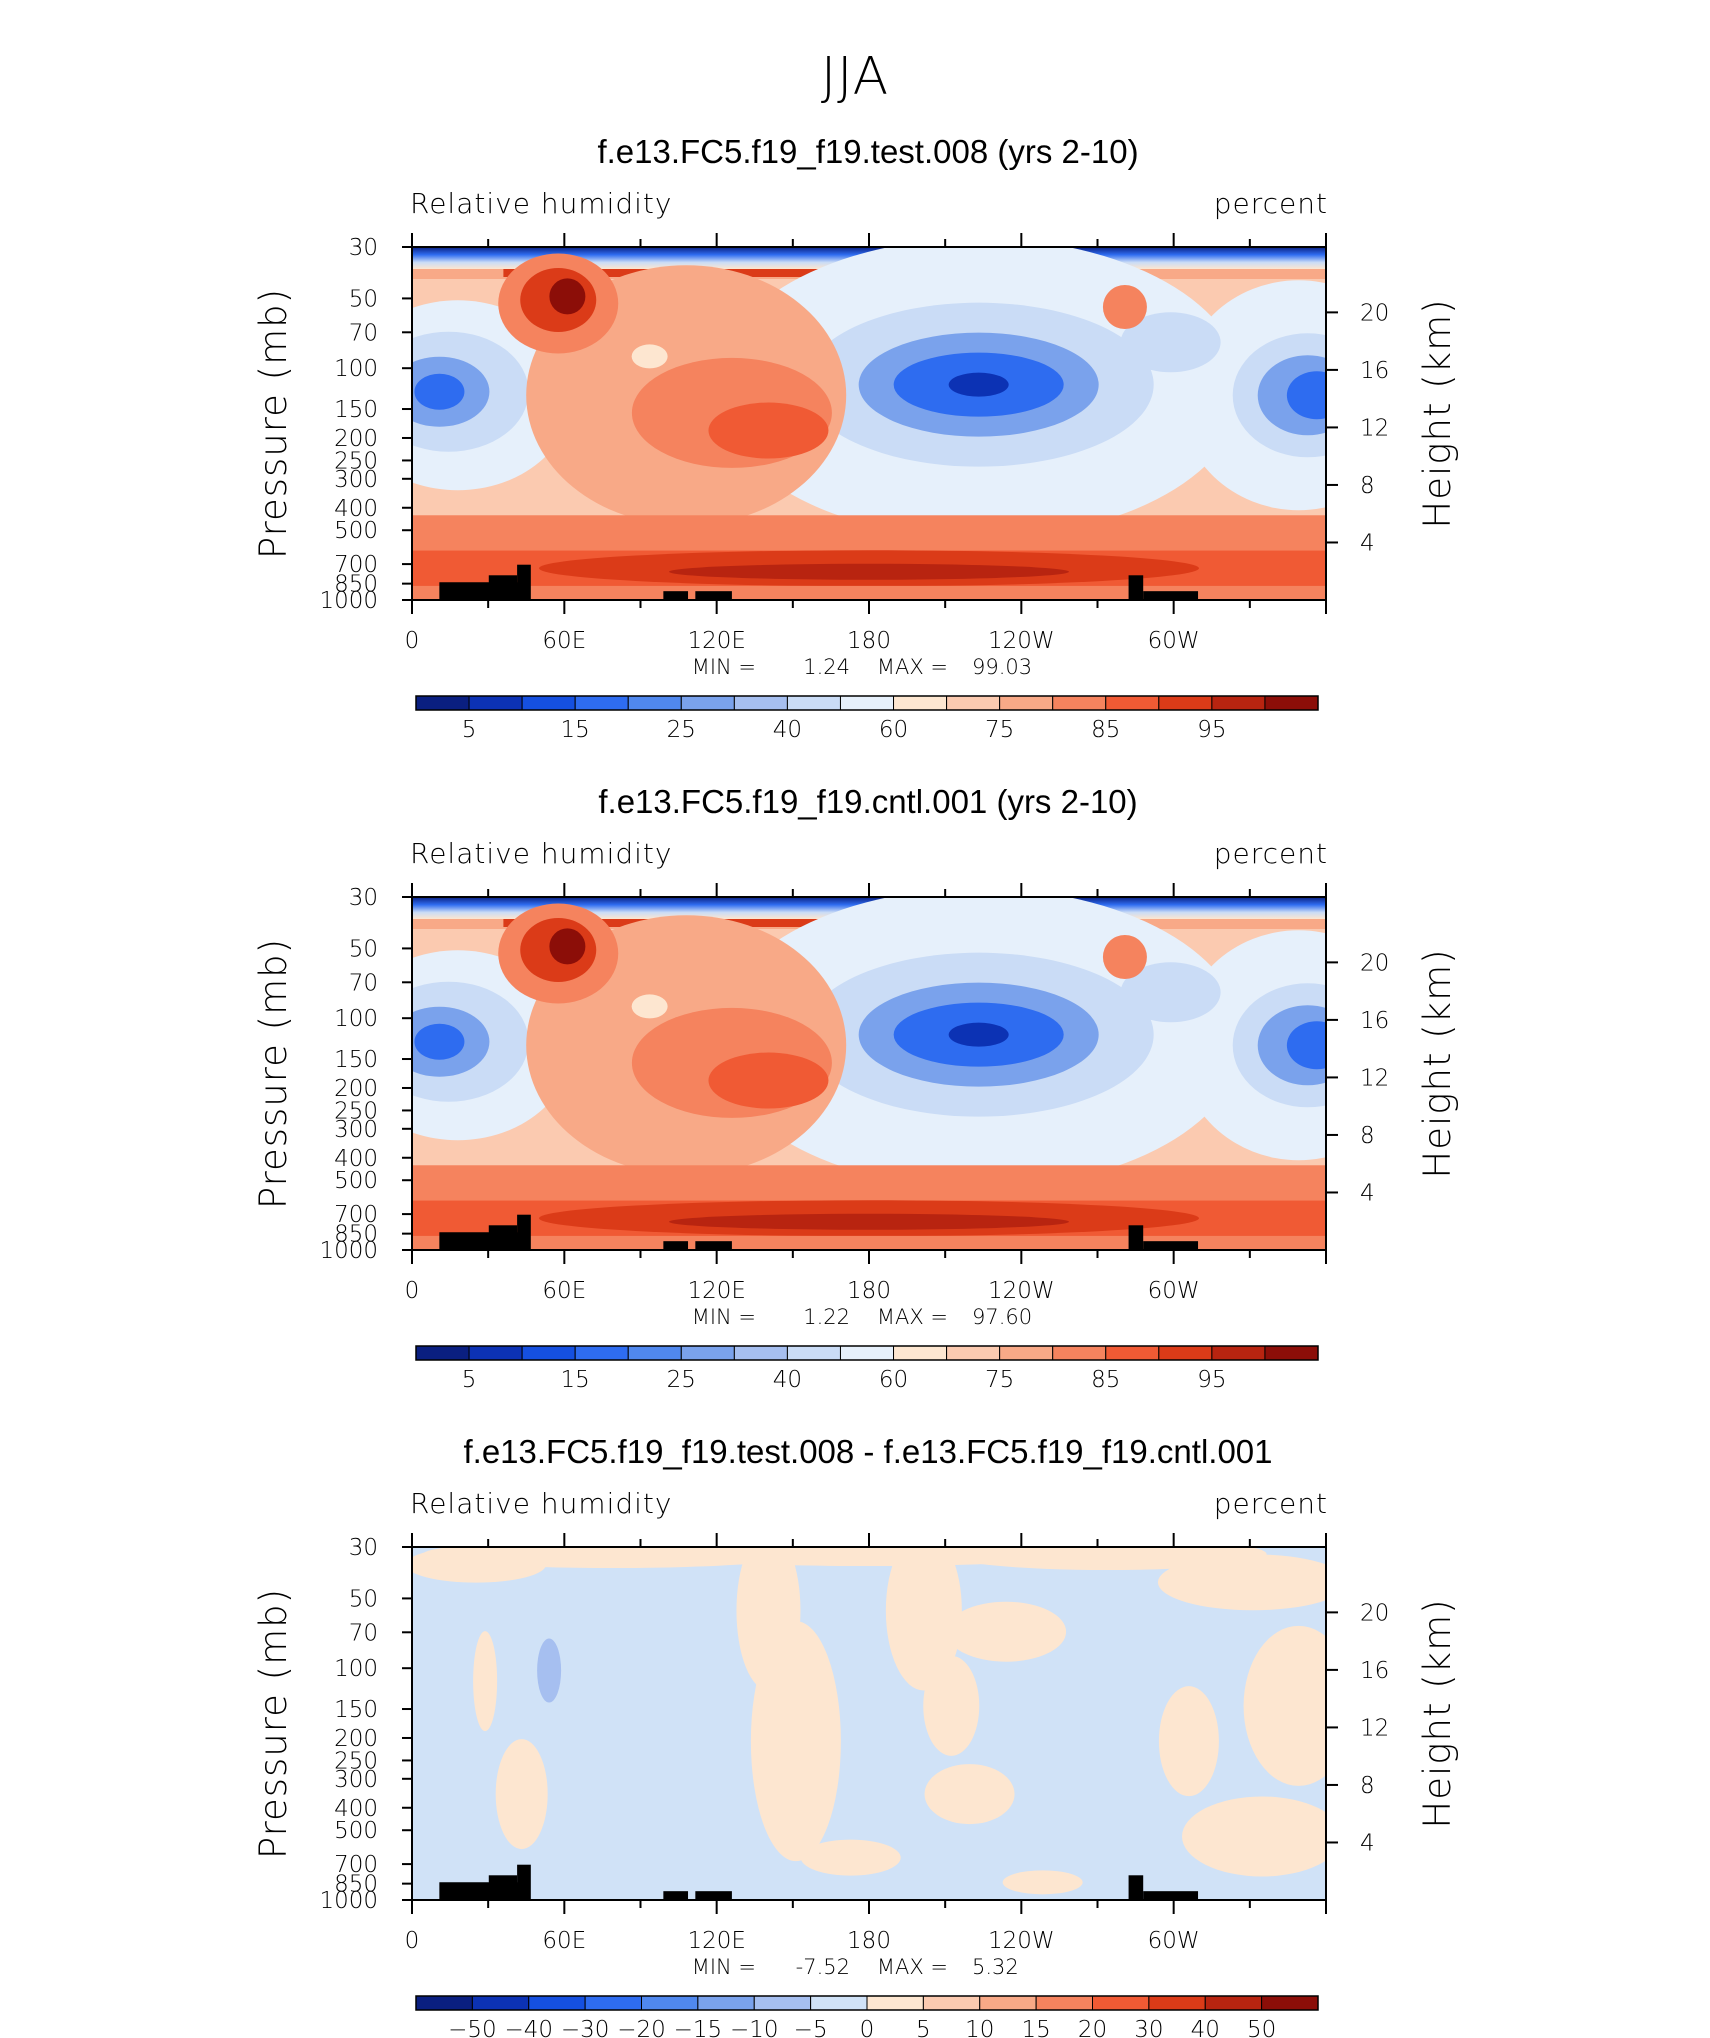  I want to click on y-tick-label: 300, so click(356, 1780).